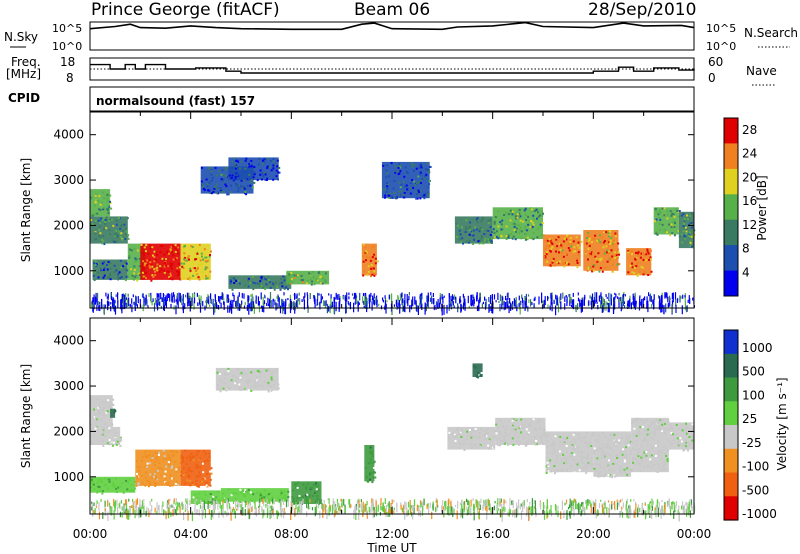 This screenshot has height=554, width=800. What do you see at coordinates (26, 210) in the screenshot?
I see `power-ylabel: Slant Range [km]` at bounding box center [26, 210].